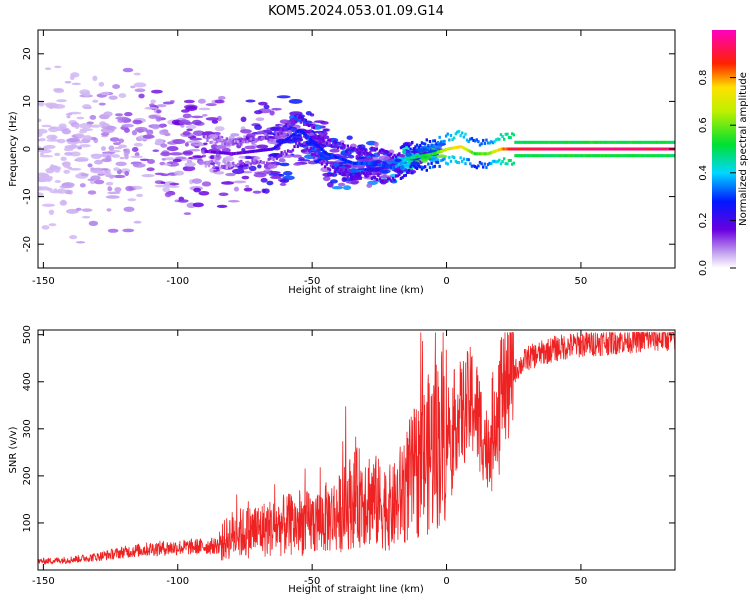 The height and width of the screenshot is (600, 750). What do you see at coordinates (27, 381) in the screenshot?
I see `bottom-ytick-label: 400` at bounding box center [27, 381].